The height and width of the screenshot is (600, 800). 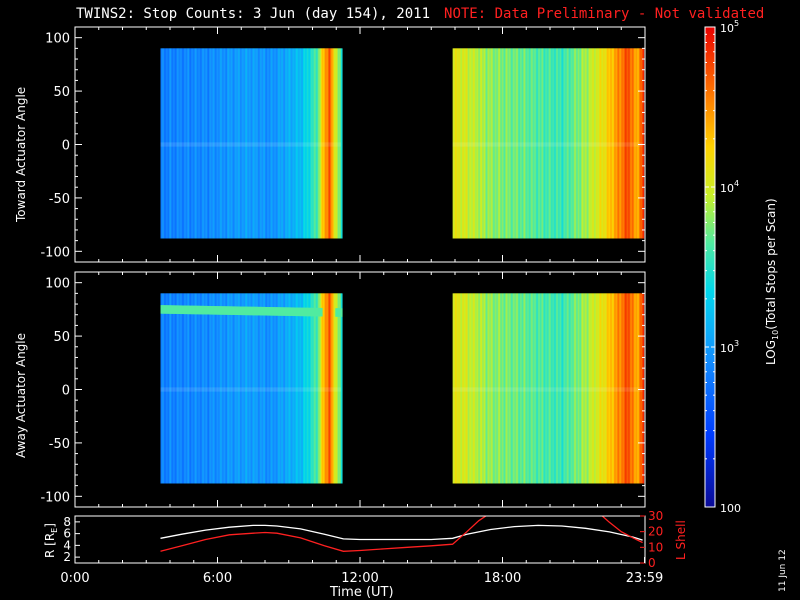 I want to click on l-shell-line, so click(x=622, y=530).